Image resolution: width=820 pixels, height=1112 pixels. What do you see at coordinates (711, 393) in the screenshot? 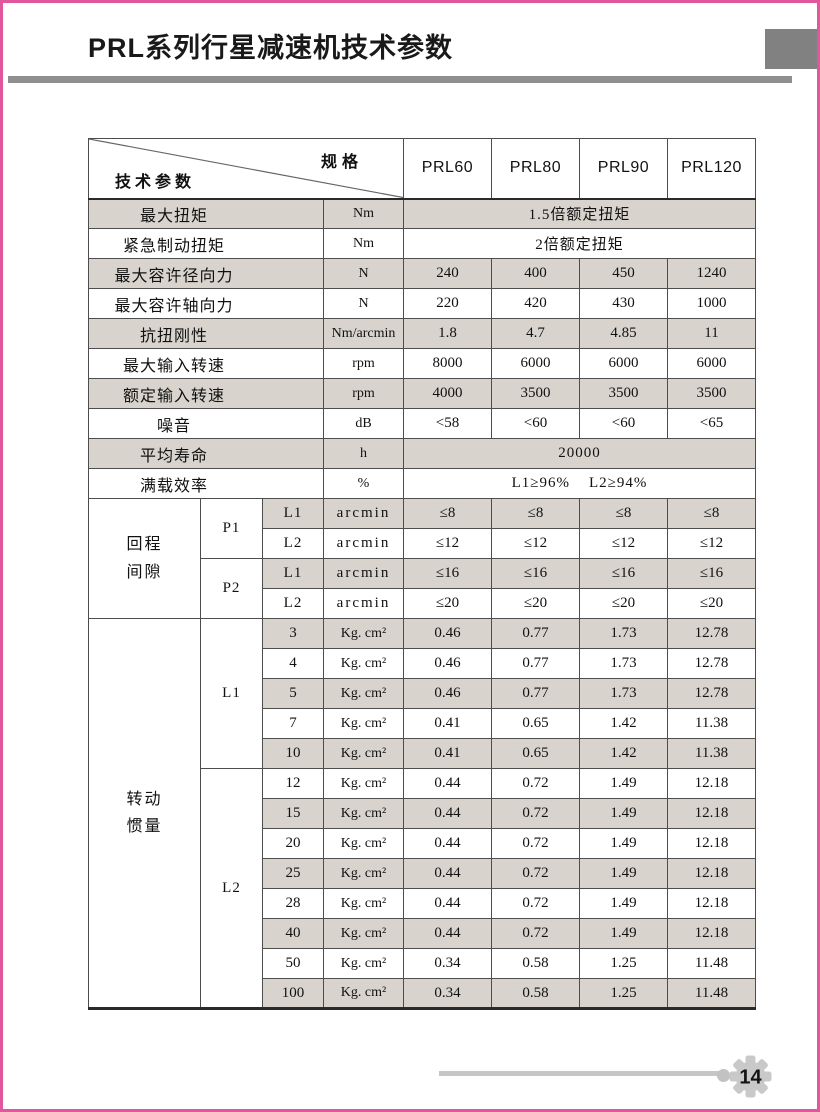
I see `param-value: 3500` at bounding box center [711, 393].